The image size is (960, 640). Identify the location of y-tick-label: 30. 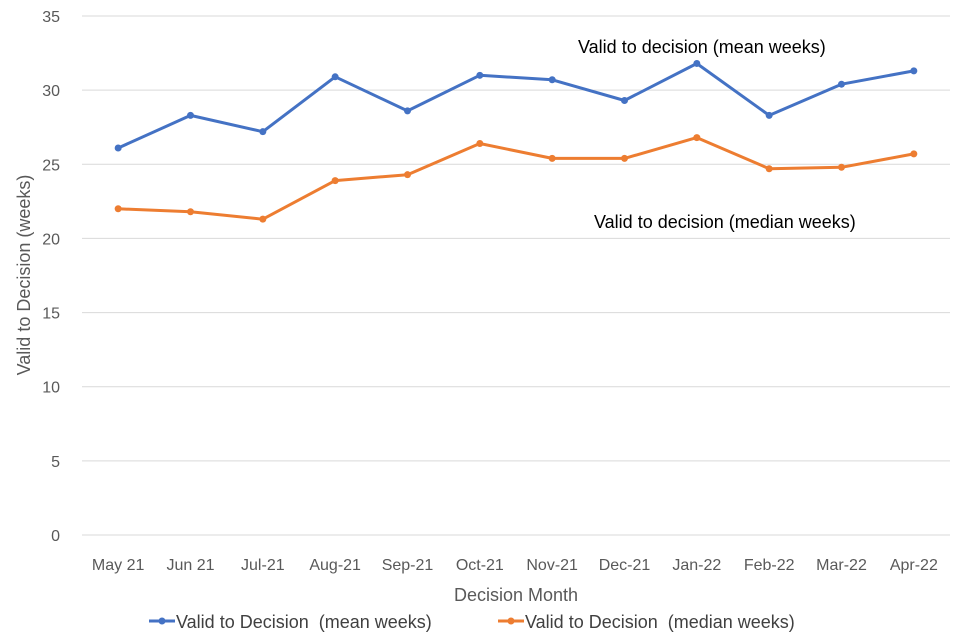
(51, 91).